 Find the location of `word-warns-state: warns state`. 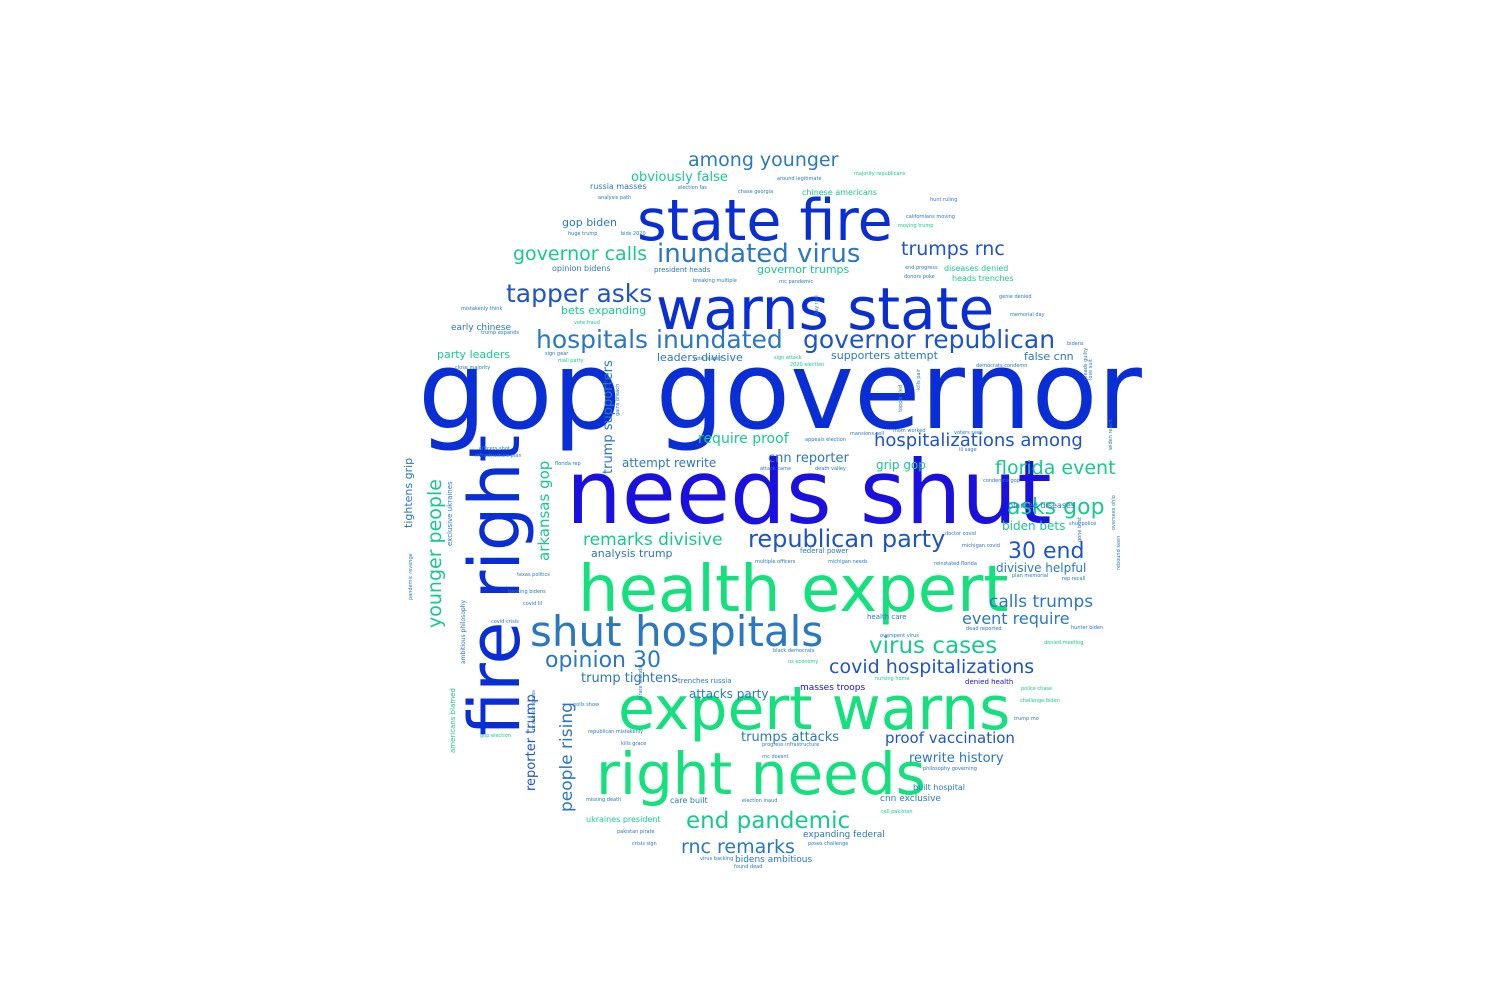

word-warns-state: warns state is located at coordinates (825, 309).